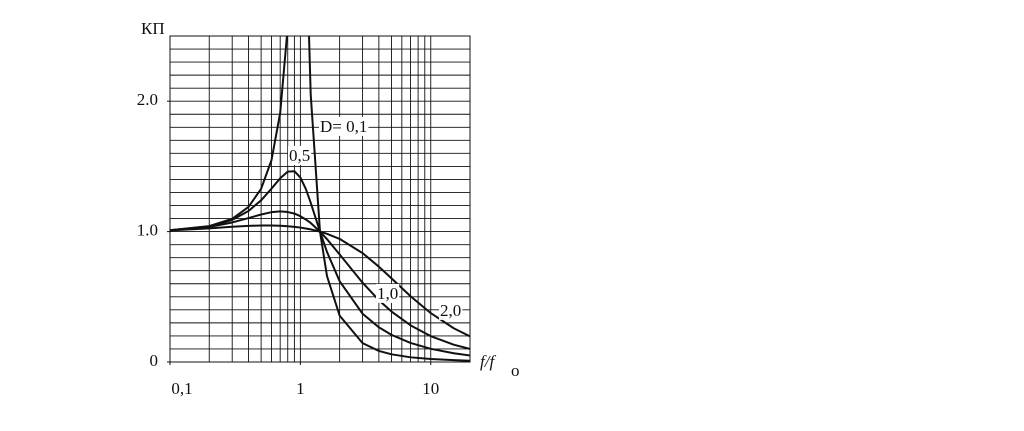  Describe the element at coordinates (181, 388) in the screenshot. I see `x-tick-label: 0,1` at that location.